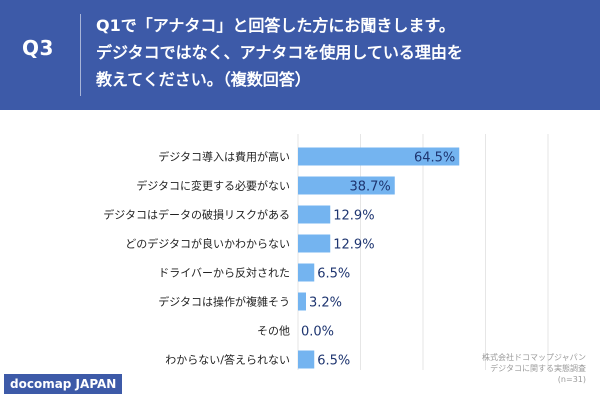 This screenshot has width=600, height=400. What do you see at coordinates (369, 187) in the screenshot?
I see `value-label: 38.7%` at bounding box center [369, 187].